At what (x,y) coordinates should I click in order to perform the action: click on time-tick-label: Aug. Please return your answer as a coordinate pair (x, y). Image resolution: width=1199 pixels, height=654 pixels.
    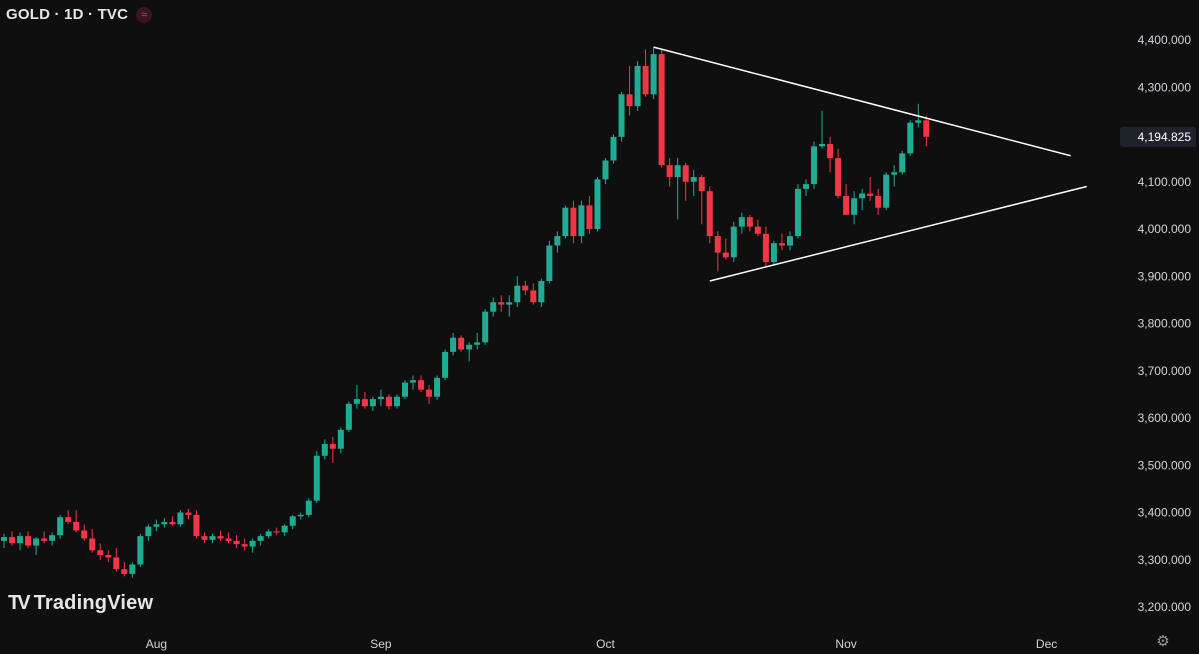
    Looking at the image, I should click on (156, 644).